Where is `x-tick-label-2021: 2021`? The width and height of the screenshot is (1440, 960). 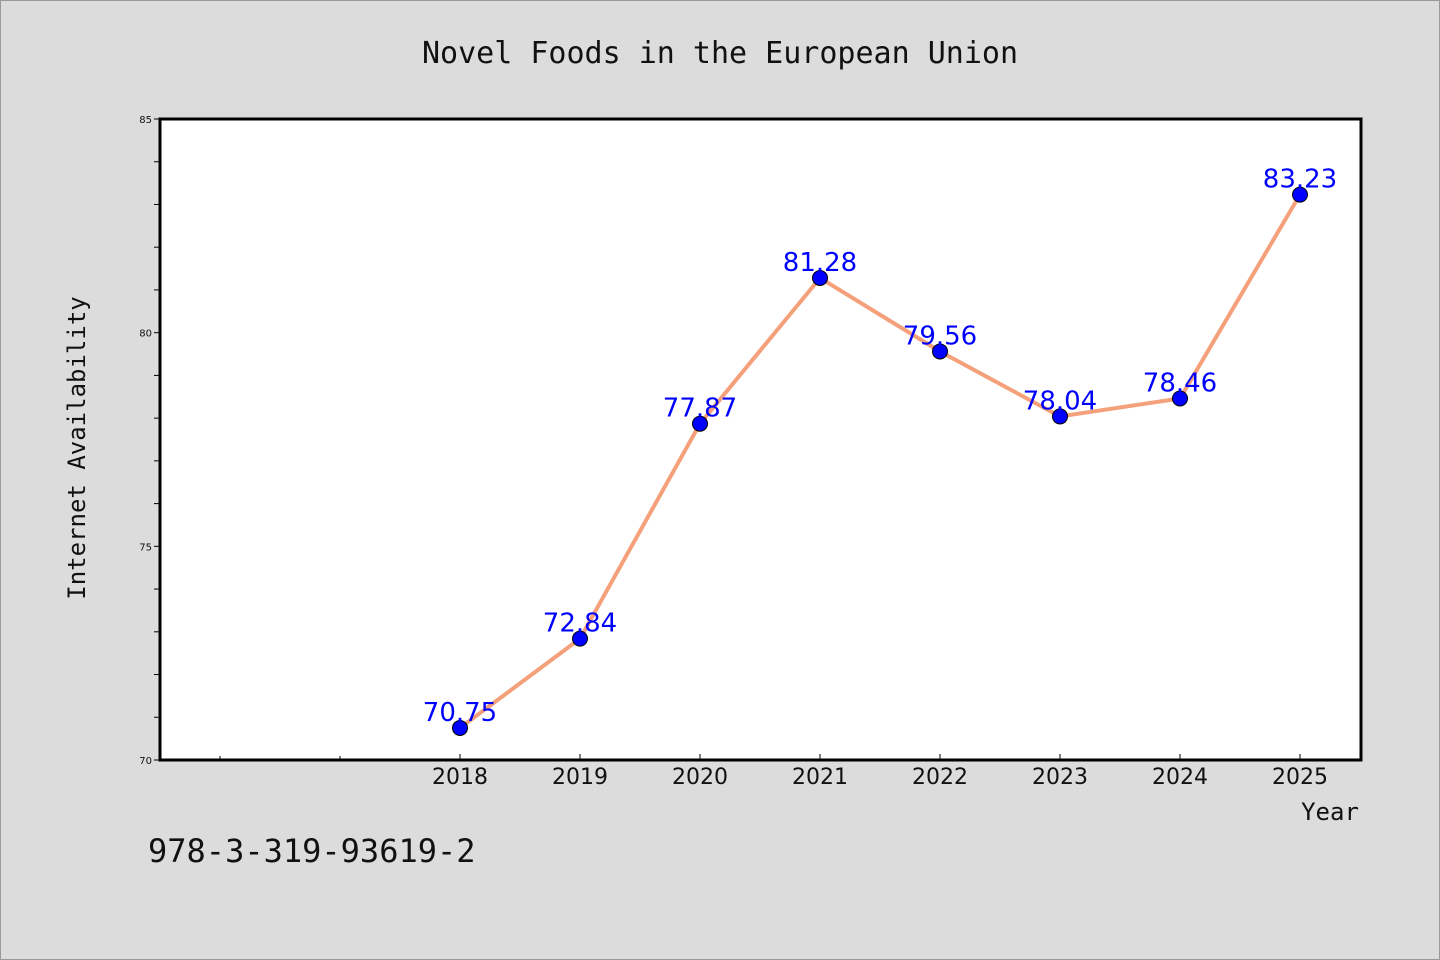 x-tick-label-2021: 2021 is located at coordinates (820, 777).